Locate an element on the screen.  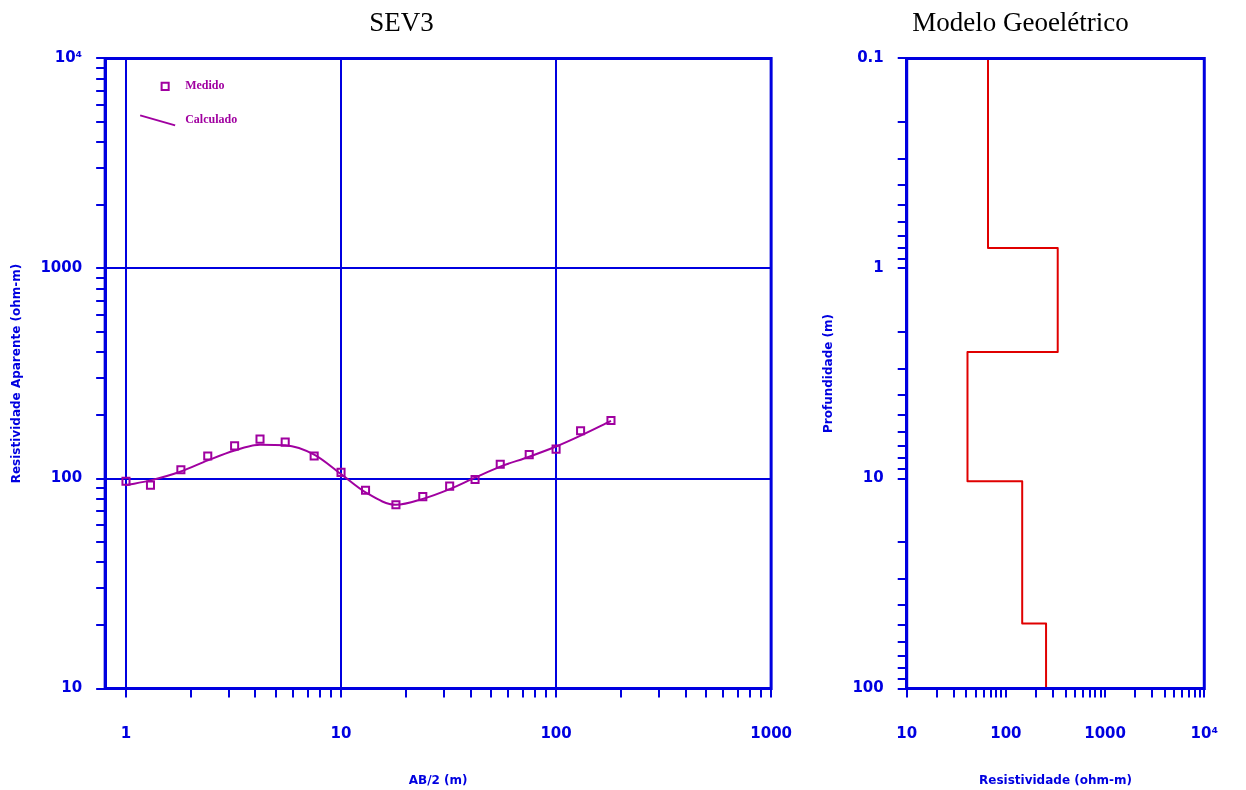
y-axis-title: Profundidade (m) is located at coordinates (828, 373).